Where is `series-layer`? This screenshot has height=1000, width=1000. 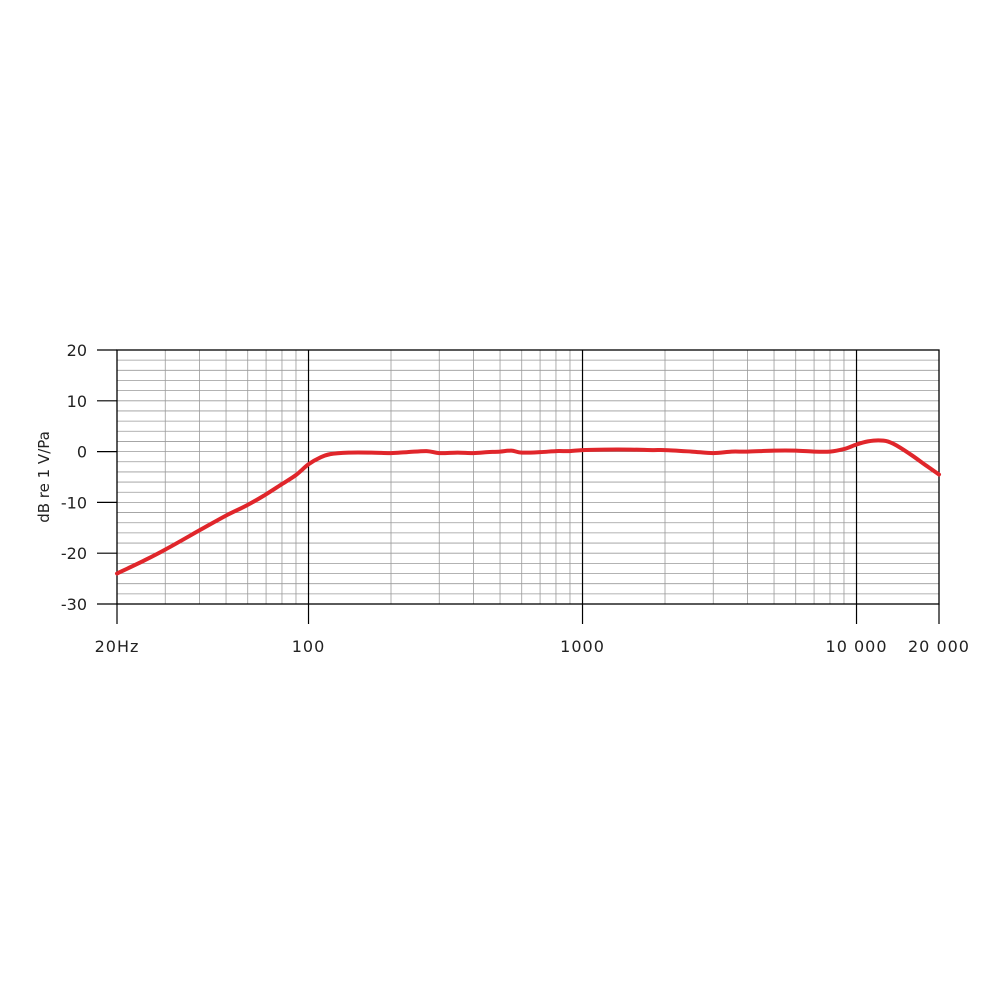 series-layer is located at coordinates (528, 507).